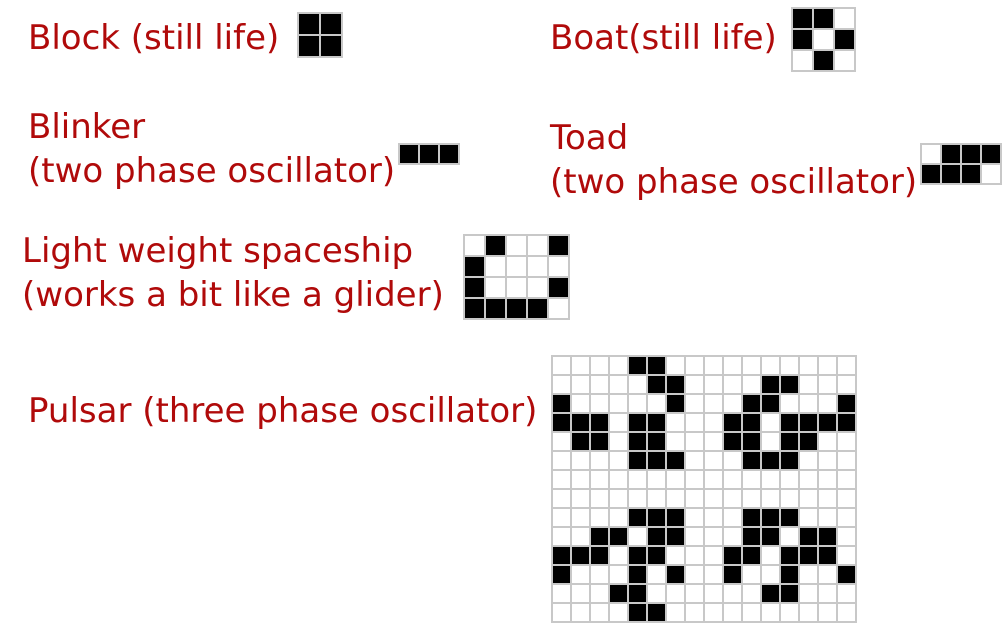 The width and height of the screenshot is (1008, 630). What do you see at coordinates (320, 35) in the screenshot?
I see `block-grid` at bounding box center [320, 35].